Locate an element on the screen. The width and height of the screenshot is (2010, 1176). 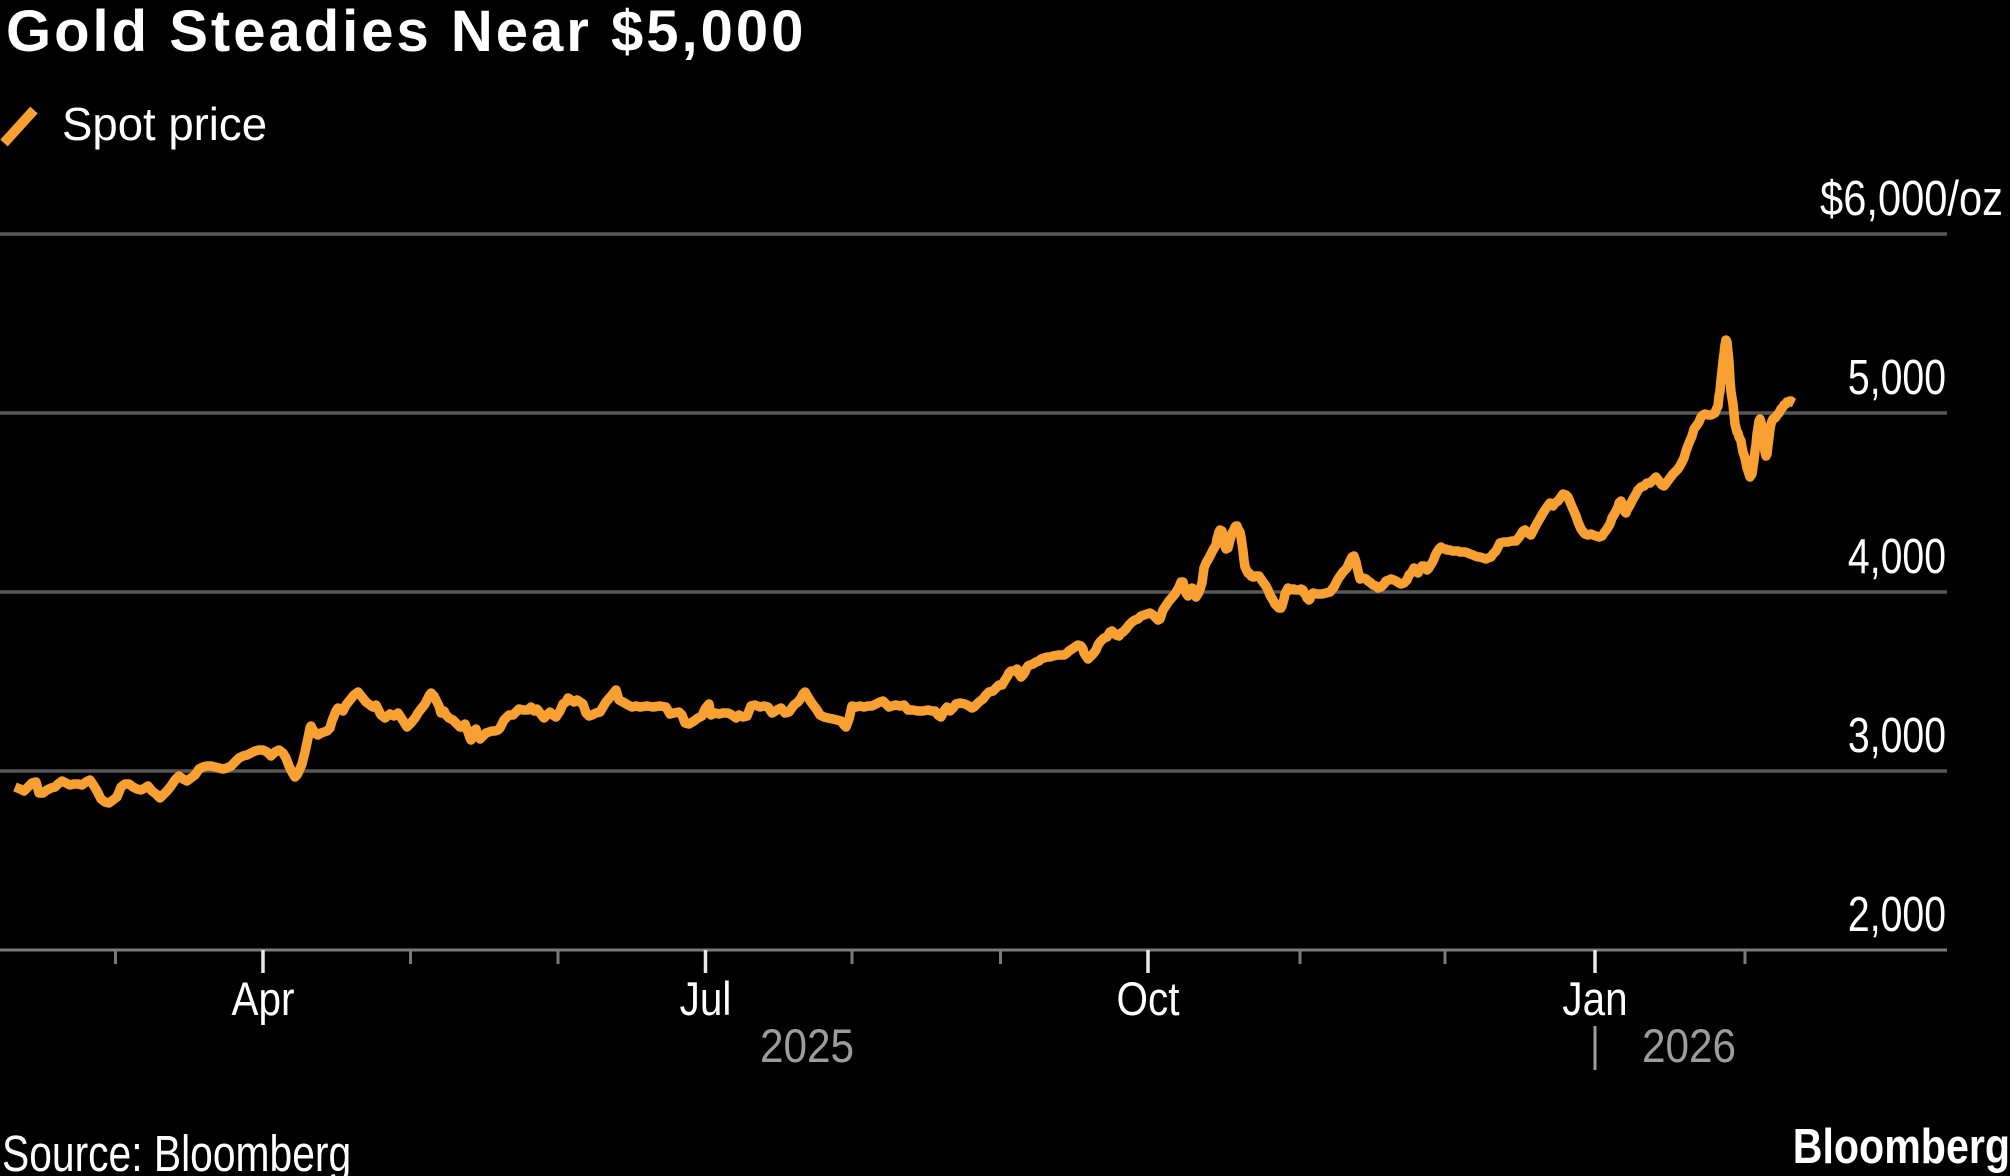
svg-text: Source: Bloomberg is located at coordinates (176, 1150).